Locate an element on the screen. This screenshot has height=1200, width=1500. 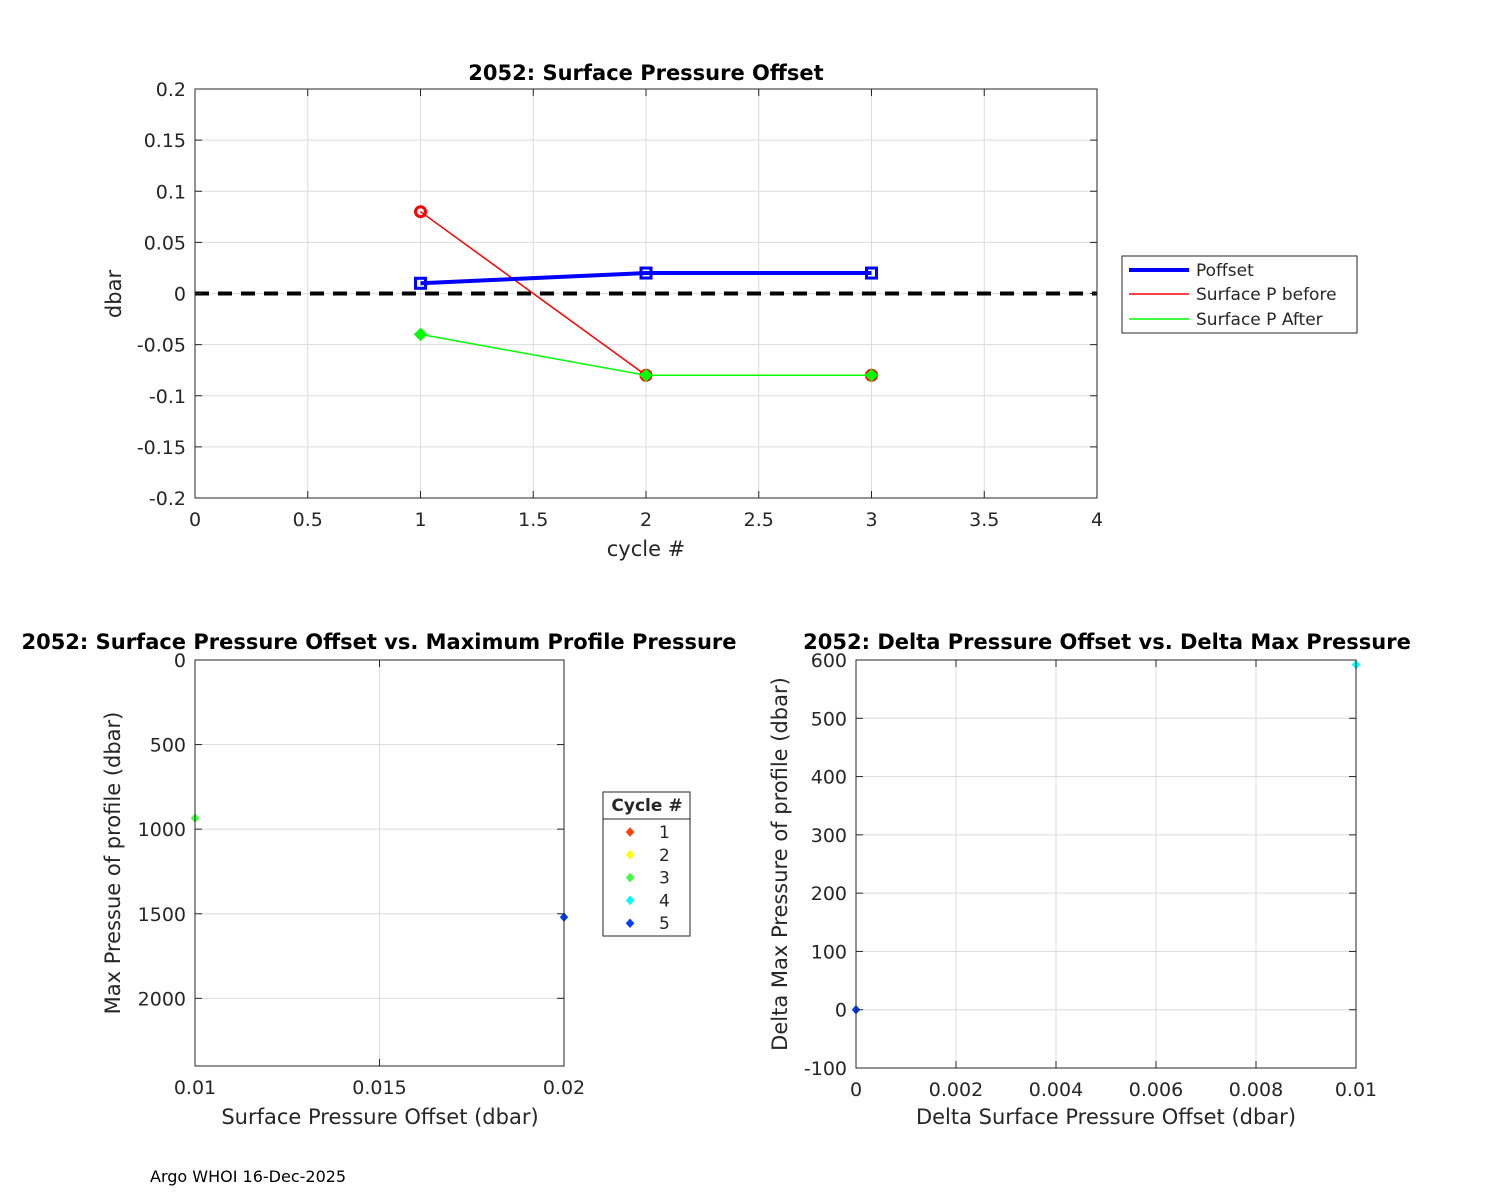
y-tick-label: 100 is located at coordinates (829, 952).